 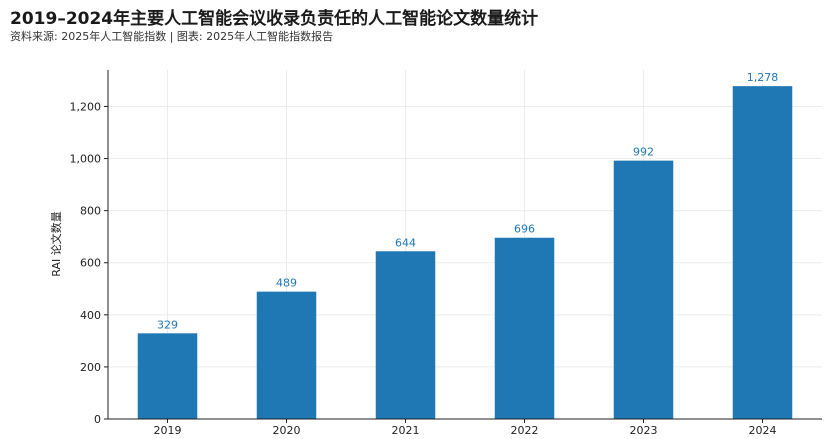 I want to click on y-tick-label: 0, so click(x=97, y=419).